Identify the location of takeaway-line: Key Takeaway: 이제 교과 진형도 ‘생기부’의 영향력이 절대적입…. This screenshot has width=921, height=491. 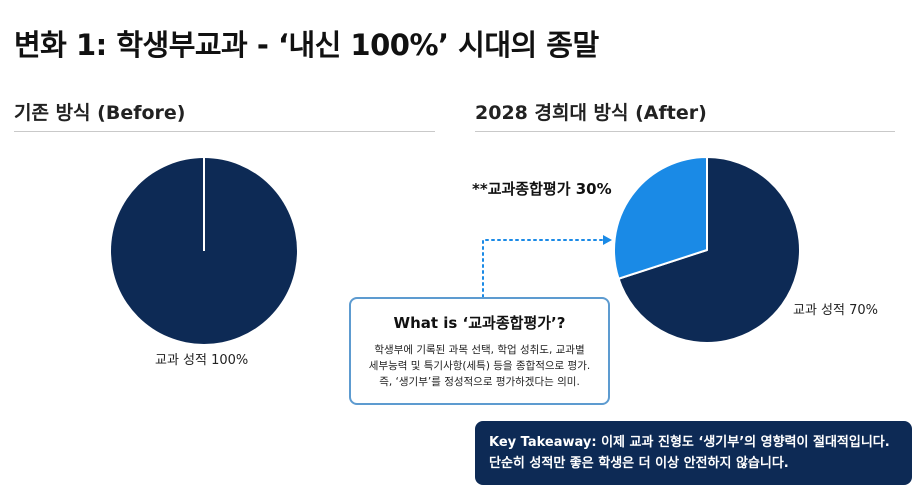
(689, 442).